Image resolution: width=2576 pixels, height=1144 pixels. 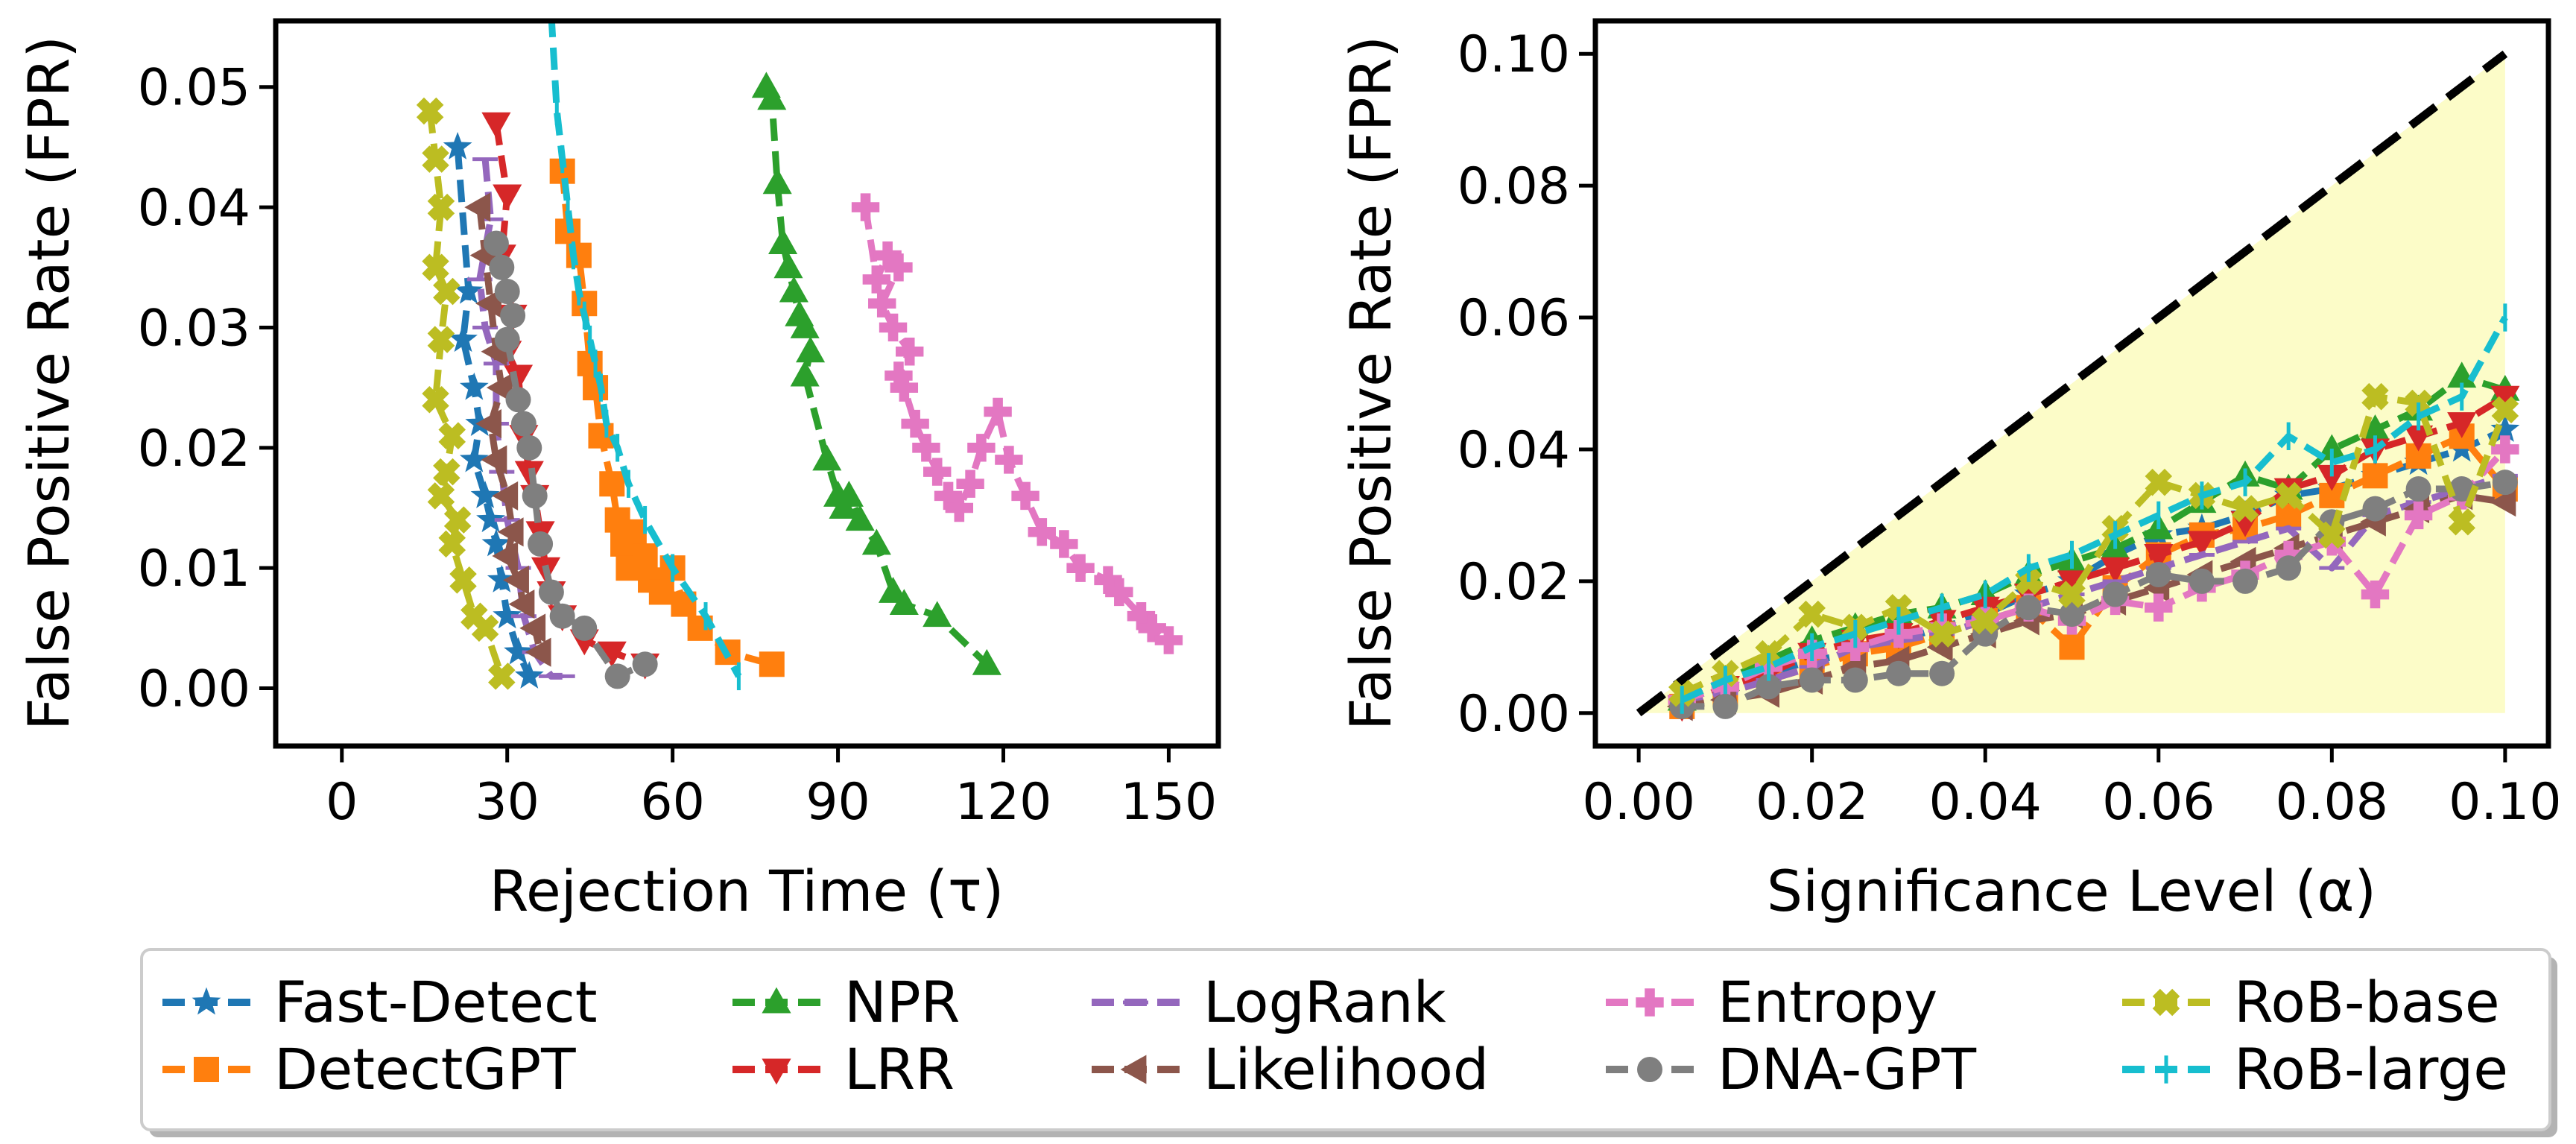 I want to click on left-y-tick-label: 0.01, so click(x=194, y=569).